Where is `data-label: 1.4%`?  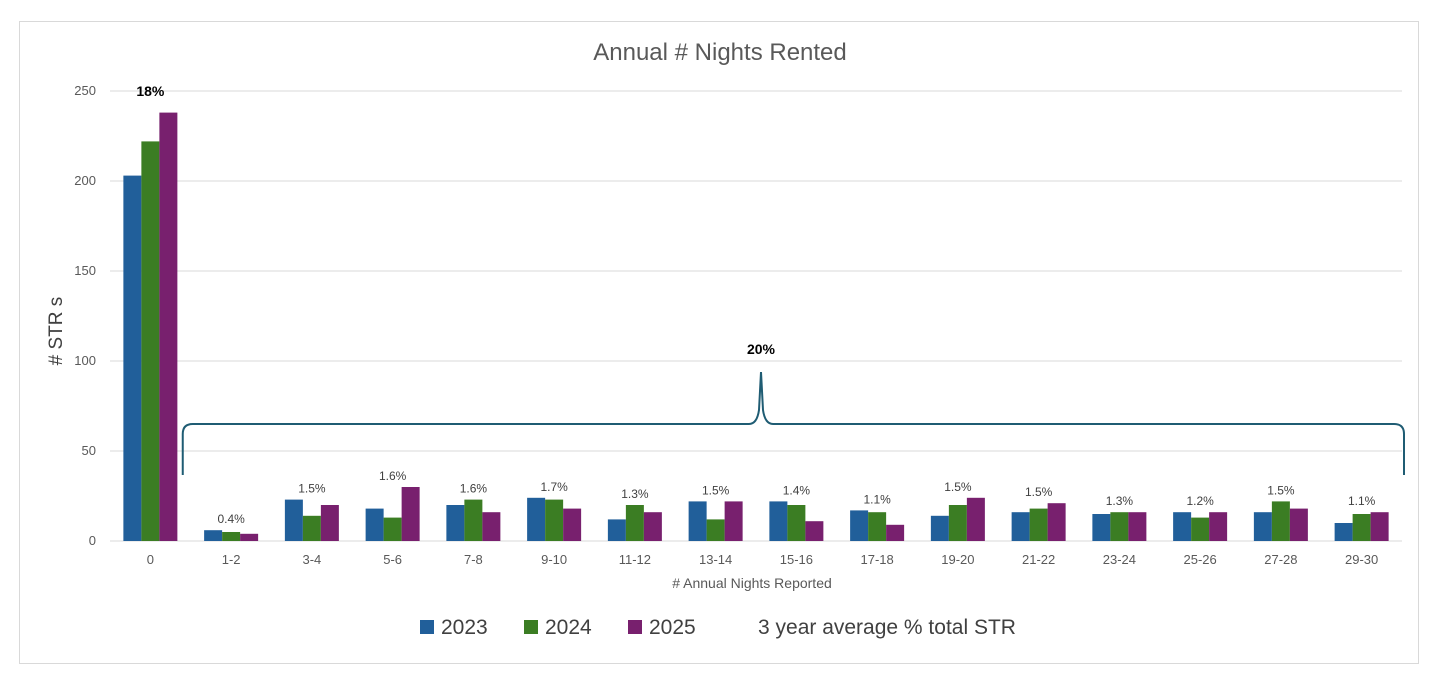 data-label: 1.4% is located at coordinates (797, 490).